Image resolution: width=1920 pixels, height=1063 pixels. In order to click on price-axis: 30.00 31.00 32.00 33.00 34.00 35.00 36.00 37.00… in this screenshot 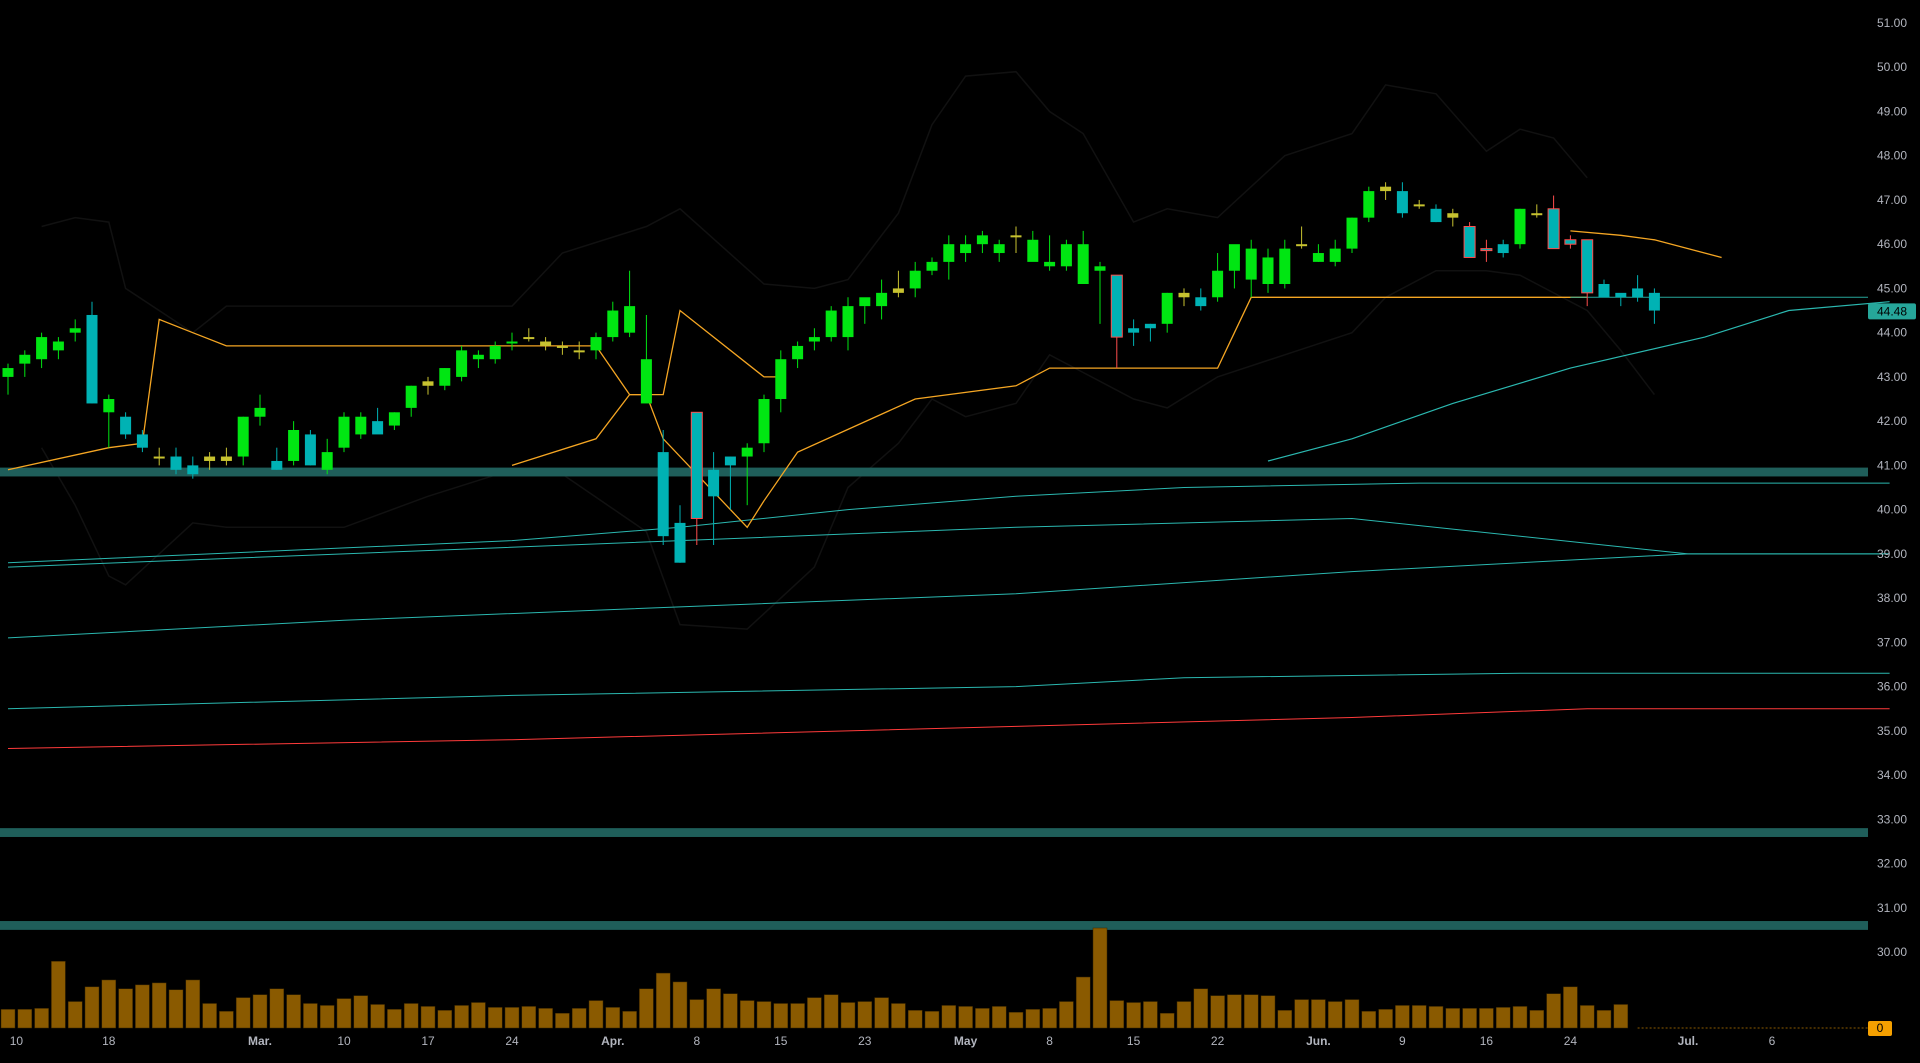, I will do `click(1892, 487)`.